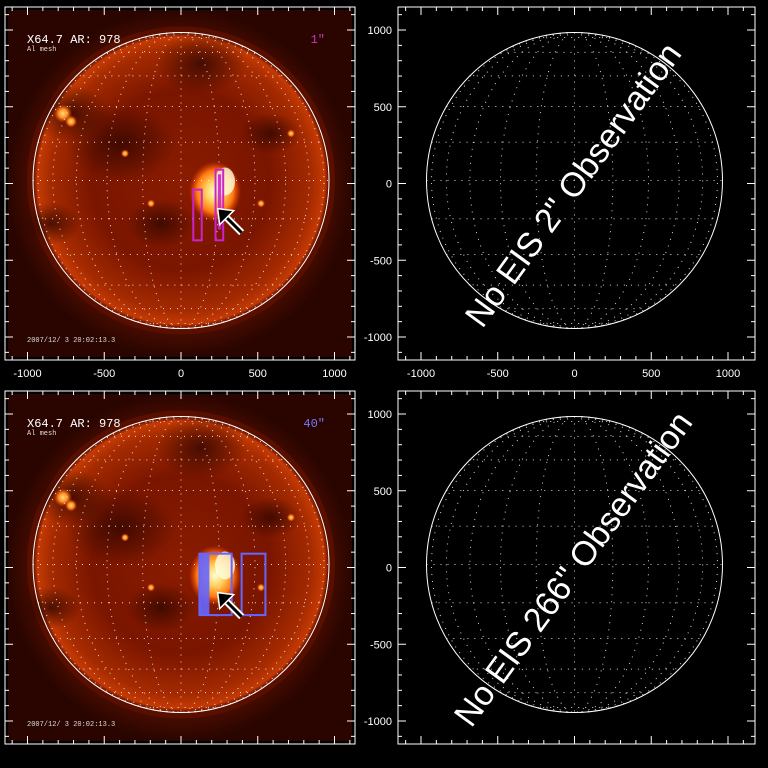 The image size is (768, 768). I want to click on no-observation-message: No EIS 2" Observation, so click(573, 185).